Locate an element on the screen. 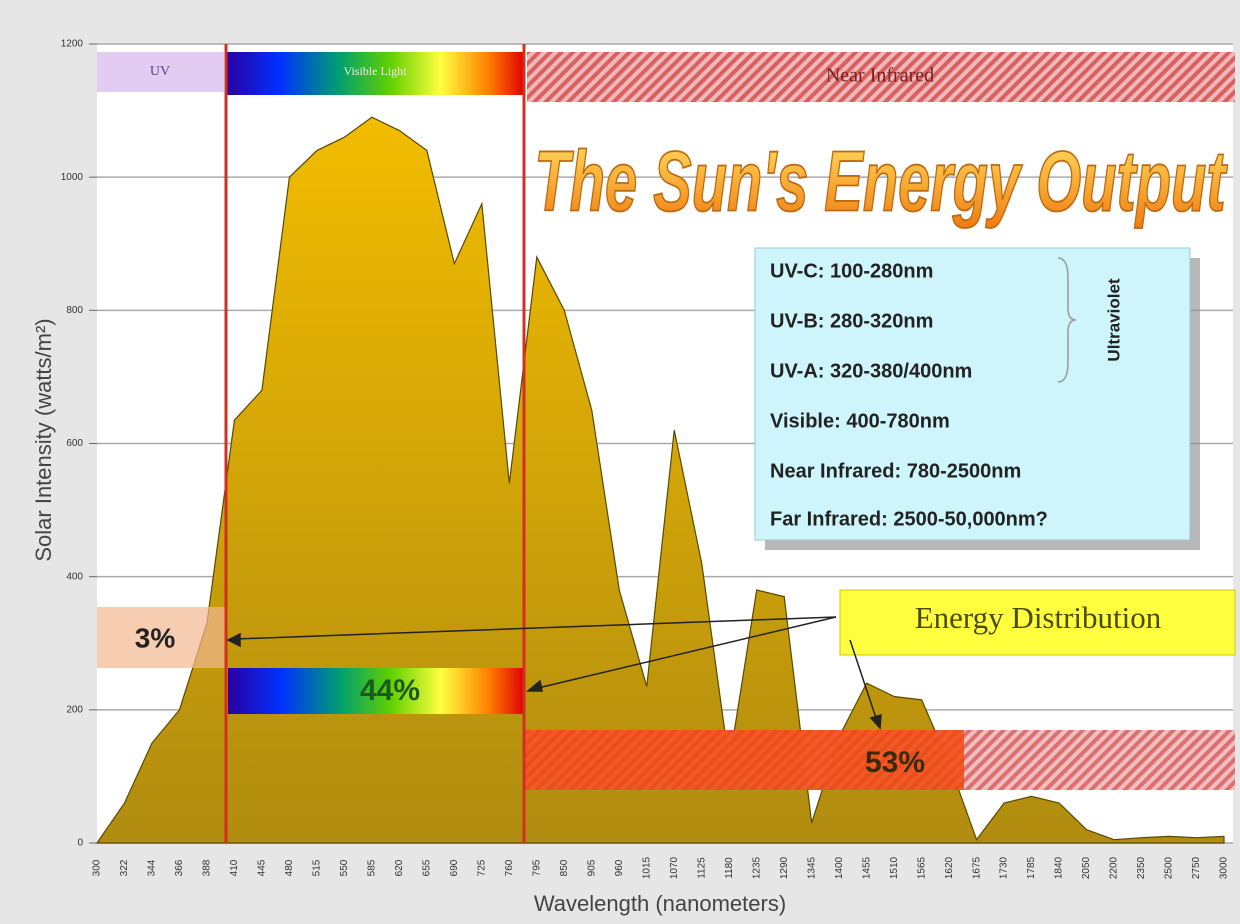 The image size is (1240, 924). info-line: UV-B: 280-320nm is located at coordinates (851, 321).